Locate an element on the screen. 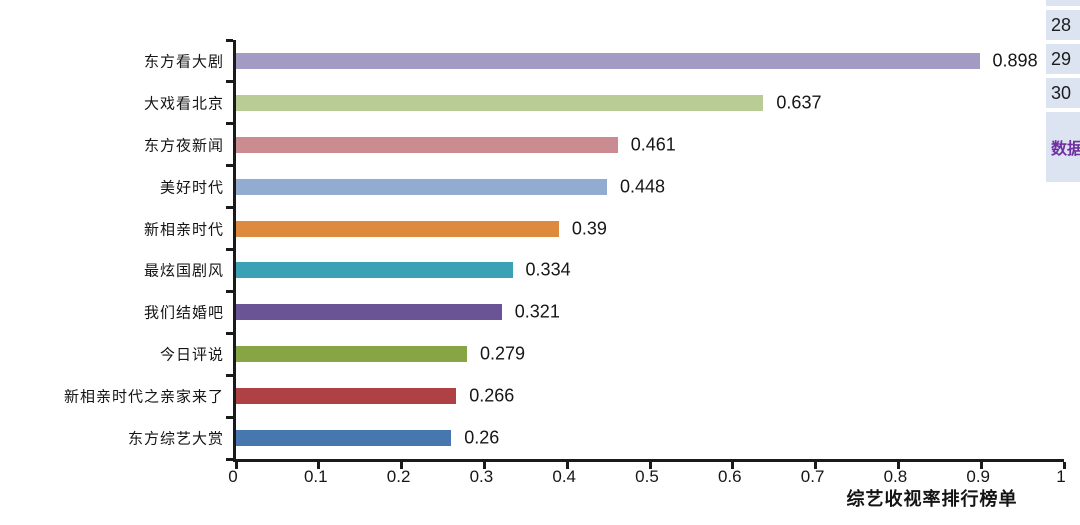  x-tick-label: 0.1 is located at coordinates (315, 476).